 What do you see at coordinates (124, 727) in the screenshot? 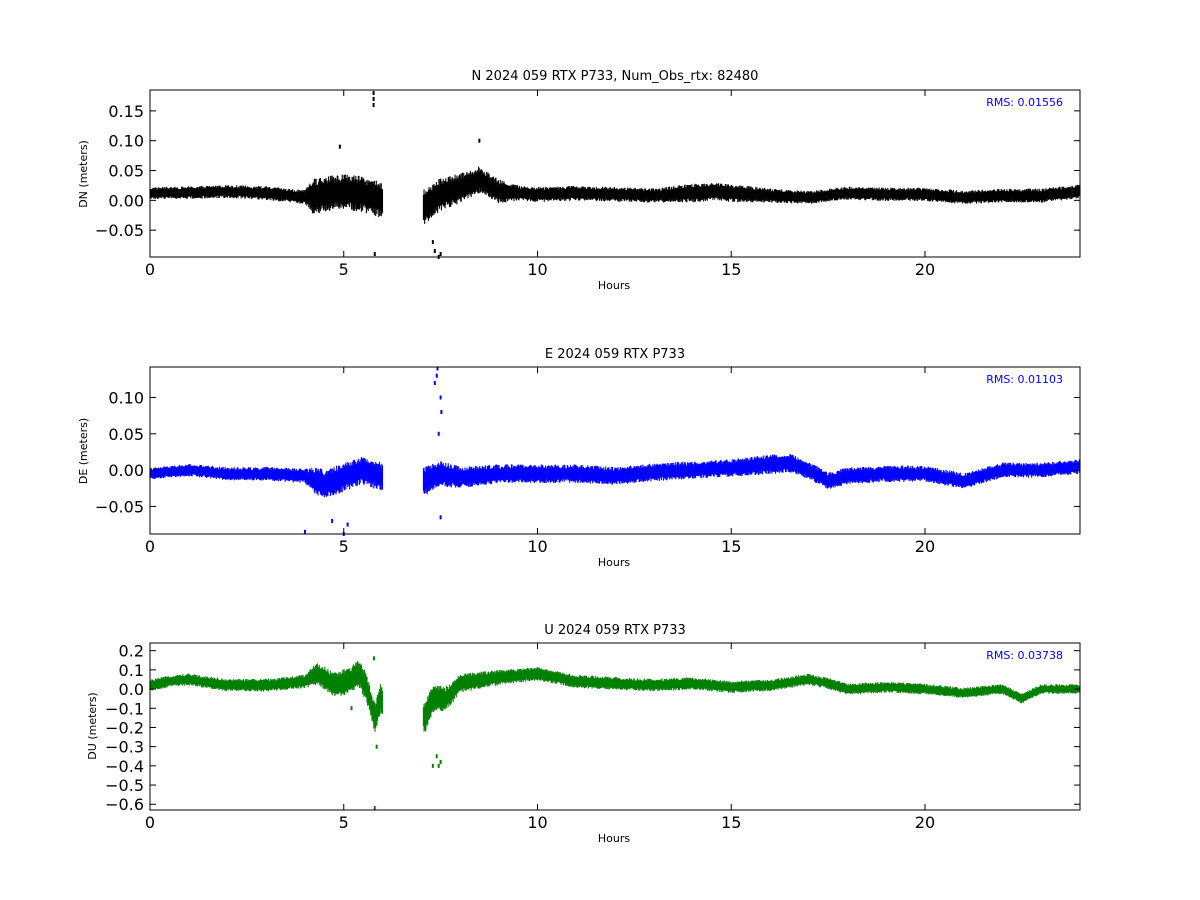
I see `y-tick-label: −0.2` at bounding box center [124, 727].